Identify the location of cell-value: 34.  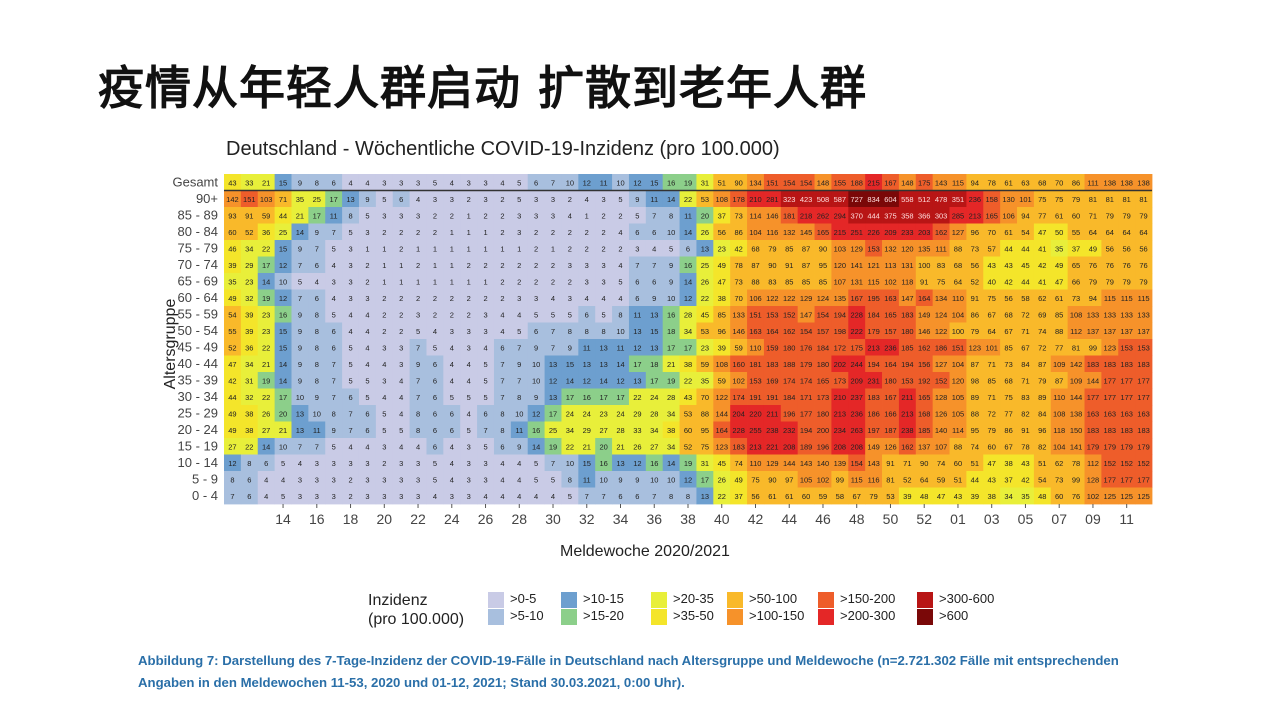
(1008, 496).